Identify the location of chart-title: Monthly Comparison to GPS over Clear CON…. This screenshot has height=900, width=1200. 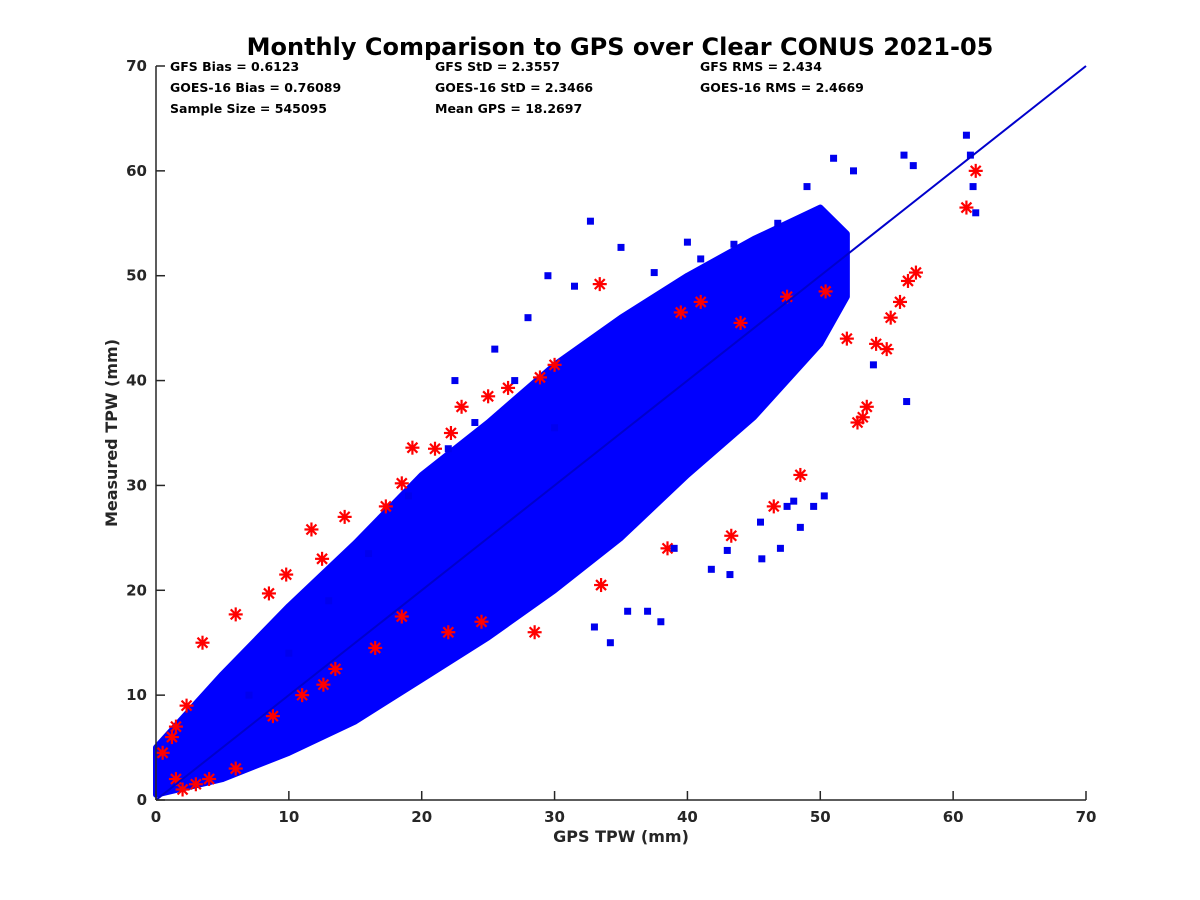
(620, 47).